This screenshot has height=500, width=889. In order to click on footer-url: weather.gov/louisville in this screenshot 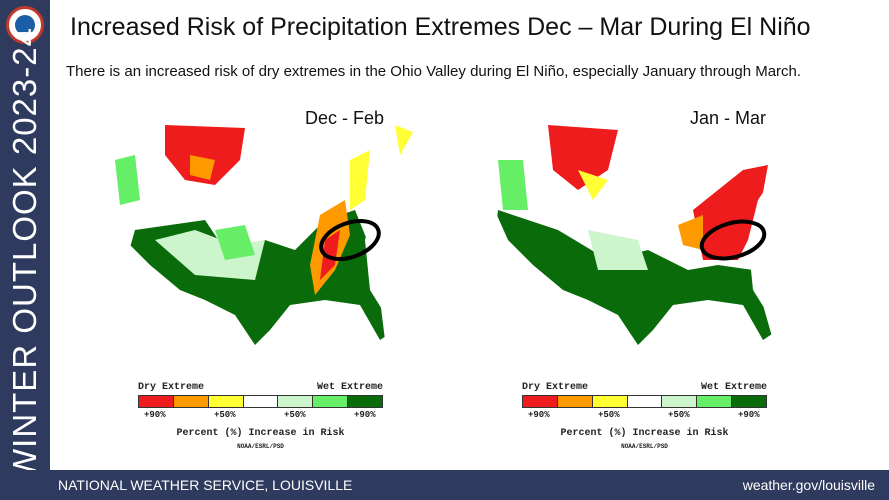, I will do `click(808, 485)`.